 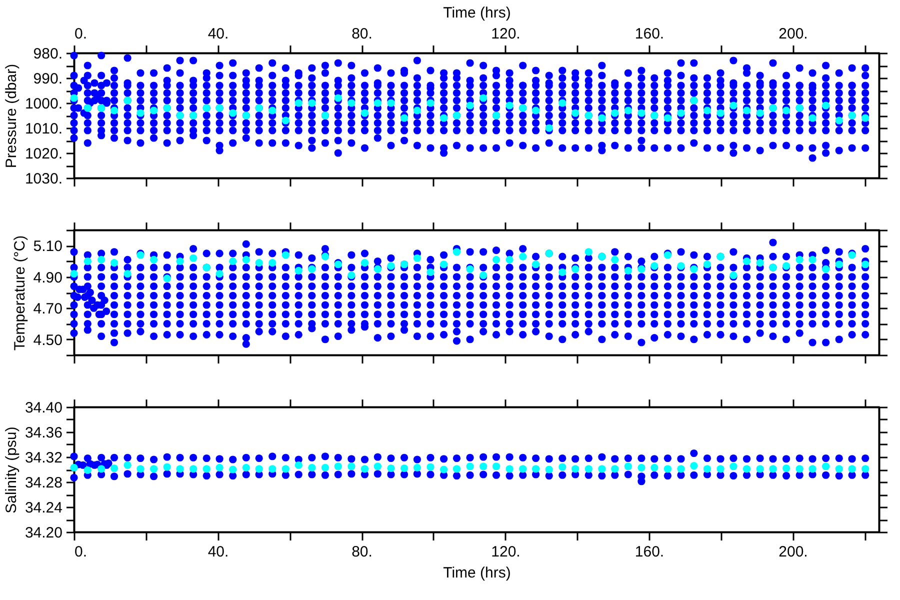 What do you see at coordinates (43, 129) in the screenshot?
I see `y-tick-label: 1010.` at bounding box center [43, 129].